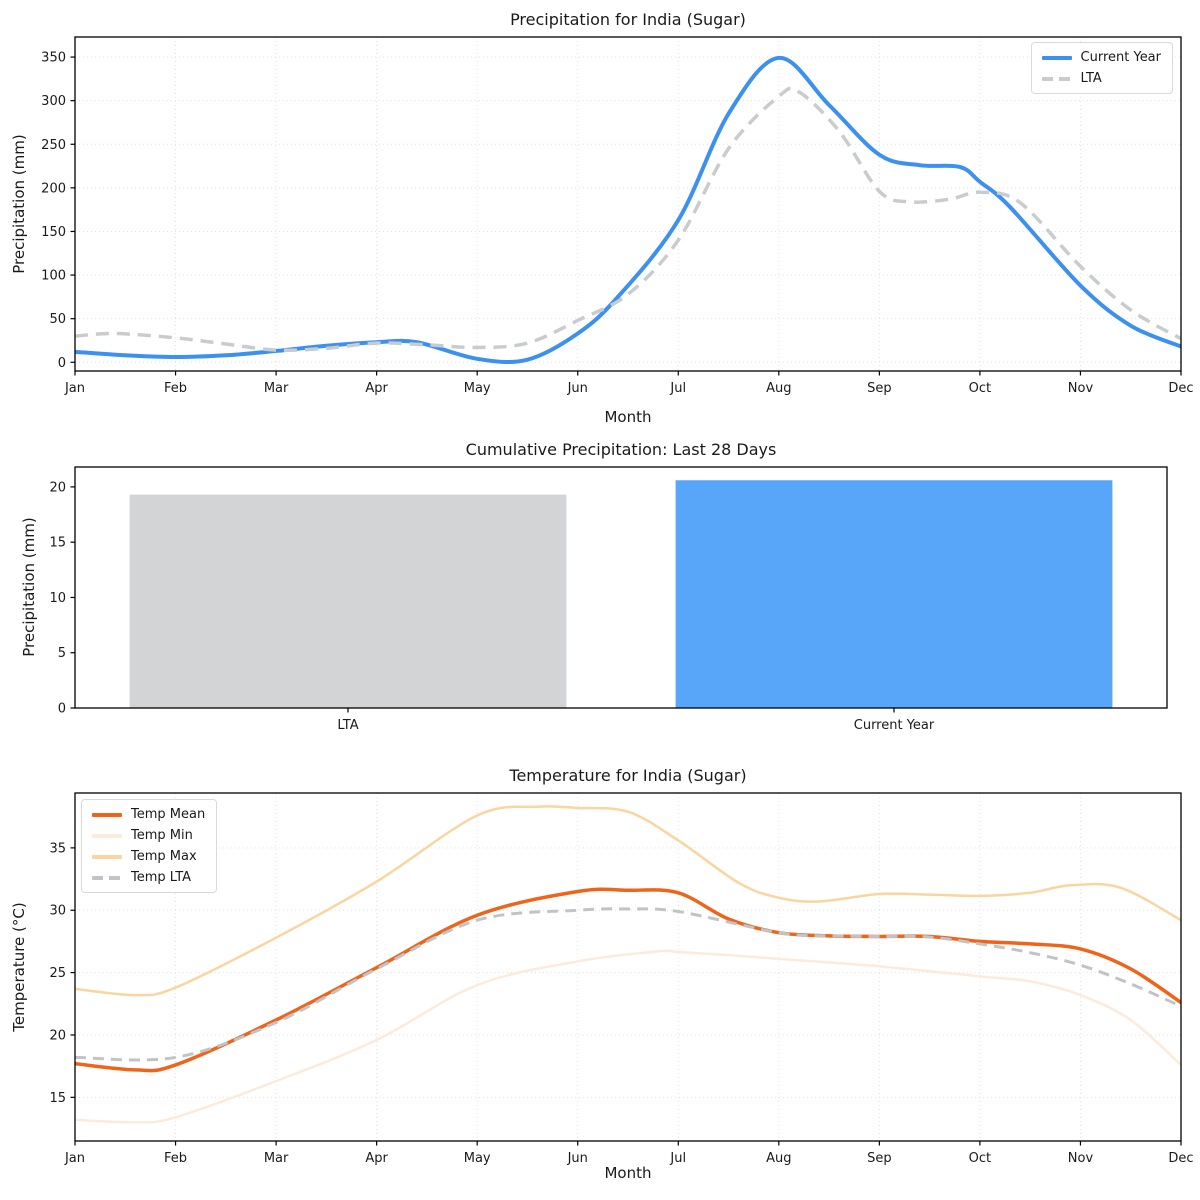 The width and height of the screenshot is (1200, 1200). Describe the element at coordinates (57, 319) in the screenshot. I see `svg-text: 50` at that location.